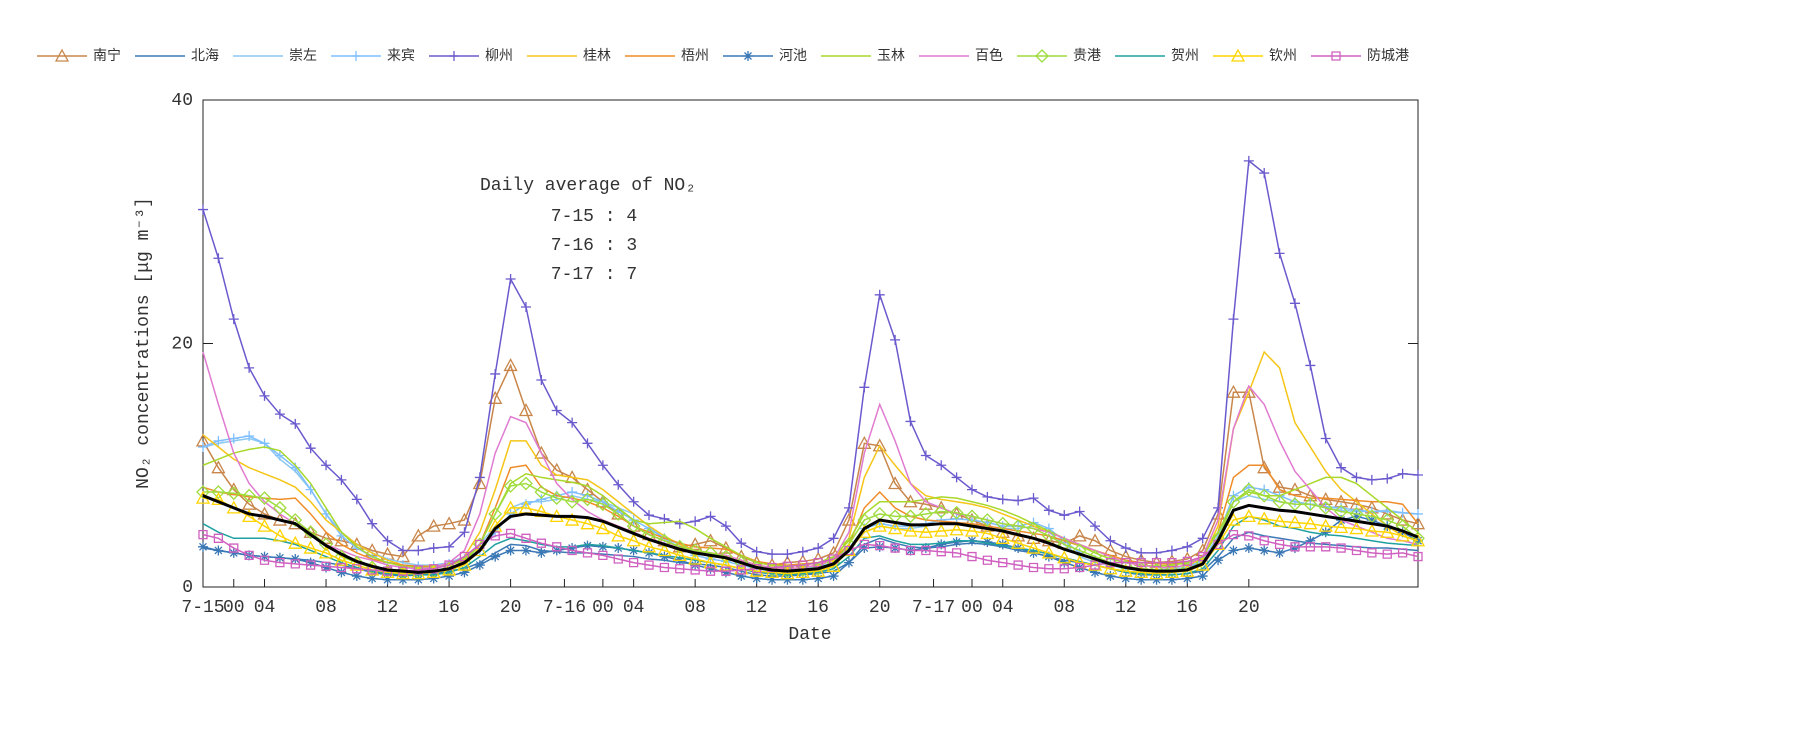 The image size is (1800, 750). Describe the element at coordinates (989, 55) in the screenshot. I see `legend-label: 百色` at that location.